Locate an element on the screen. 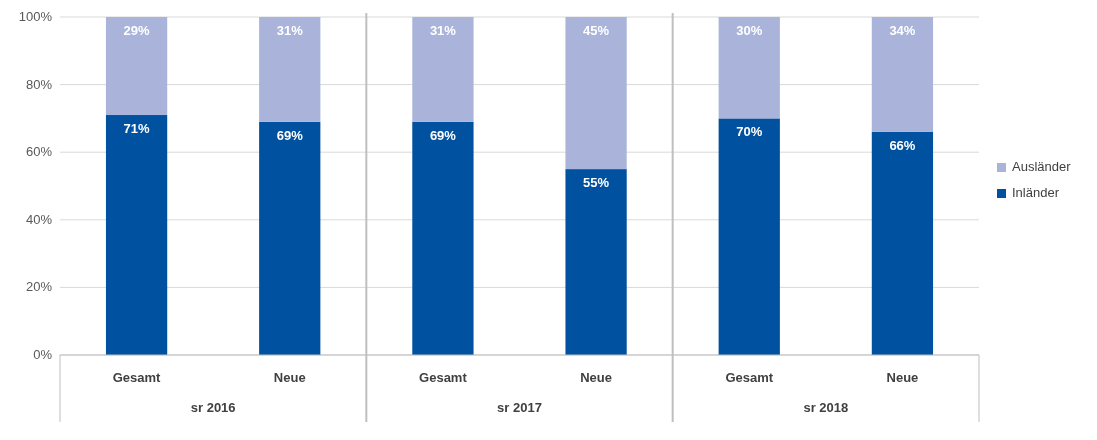 The width and height of the screenshot is (1097, 440). data-label: 70% is located at coordinates (749, 132).